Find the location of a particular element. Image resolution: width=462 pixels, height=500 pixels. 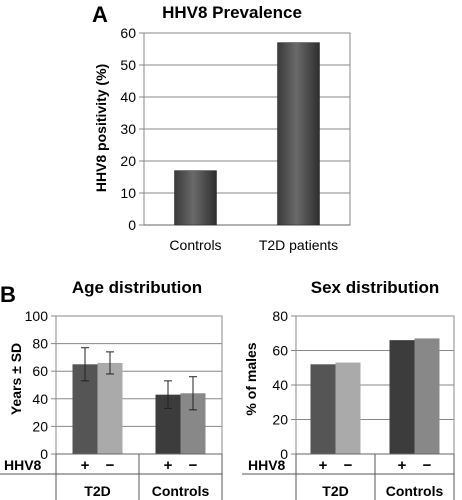

chart-a-ytick-label: 30 is located at coordinates (128, 129).